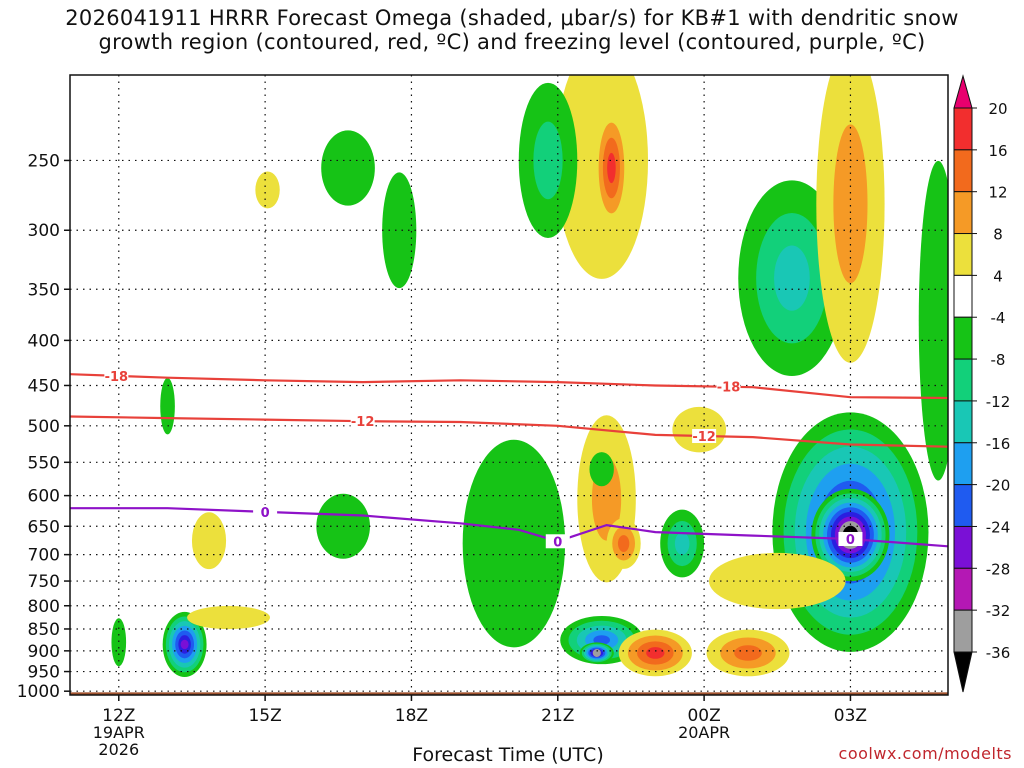  I want to click on y-tick-label: 700, so click(44, 556).